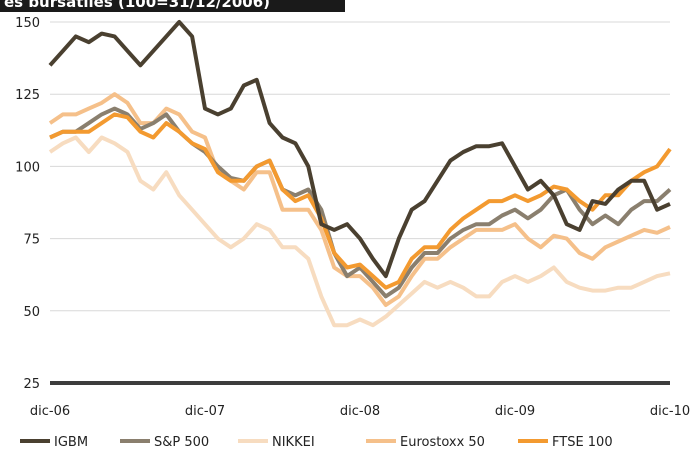 This screenshot has height=454, width=698. Describe the element at coordinates (31, 384) in the screenshot. I see `y-tick-label: 25` at that location.